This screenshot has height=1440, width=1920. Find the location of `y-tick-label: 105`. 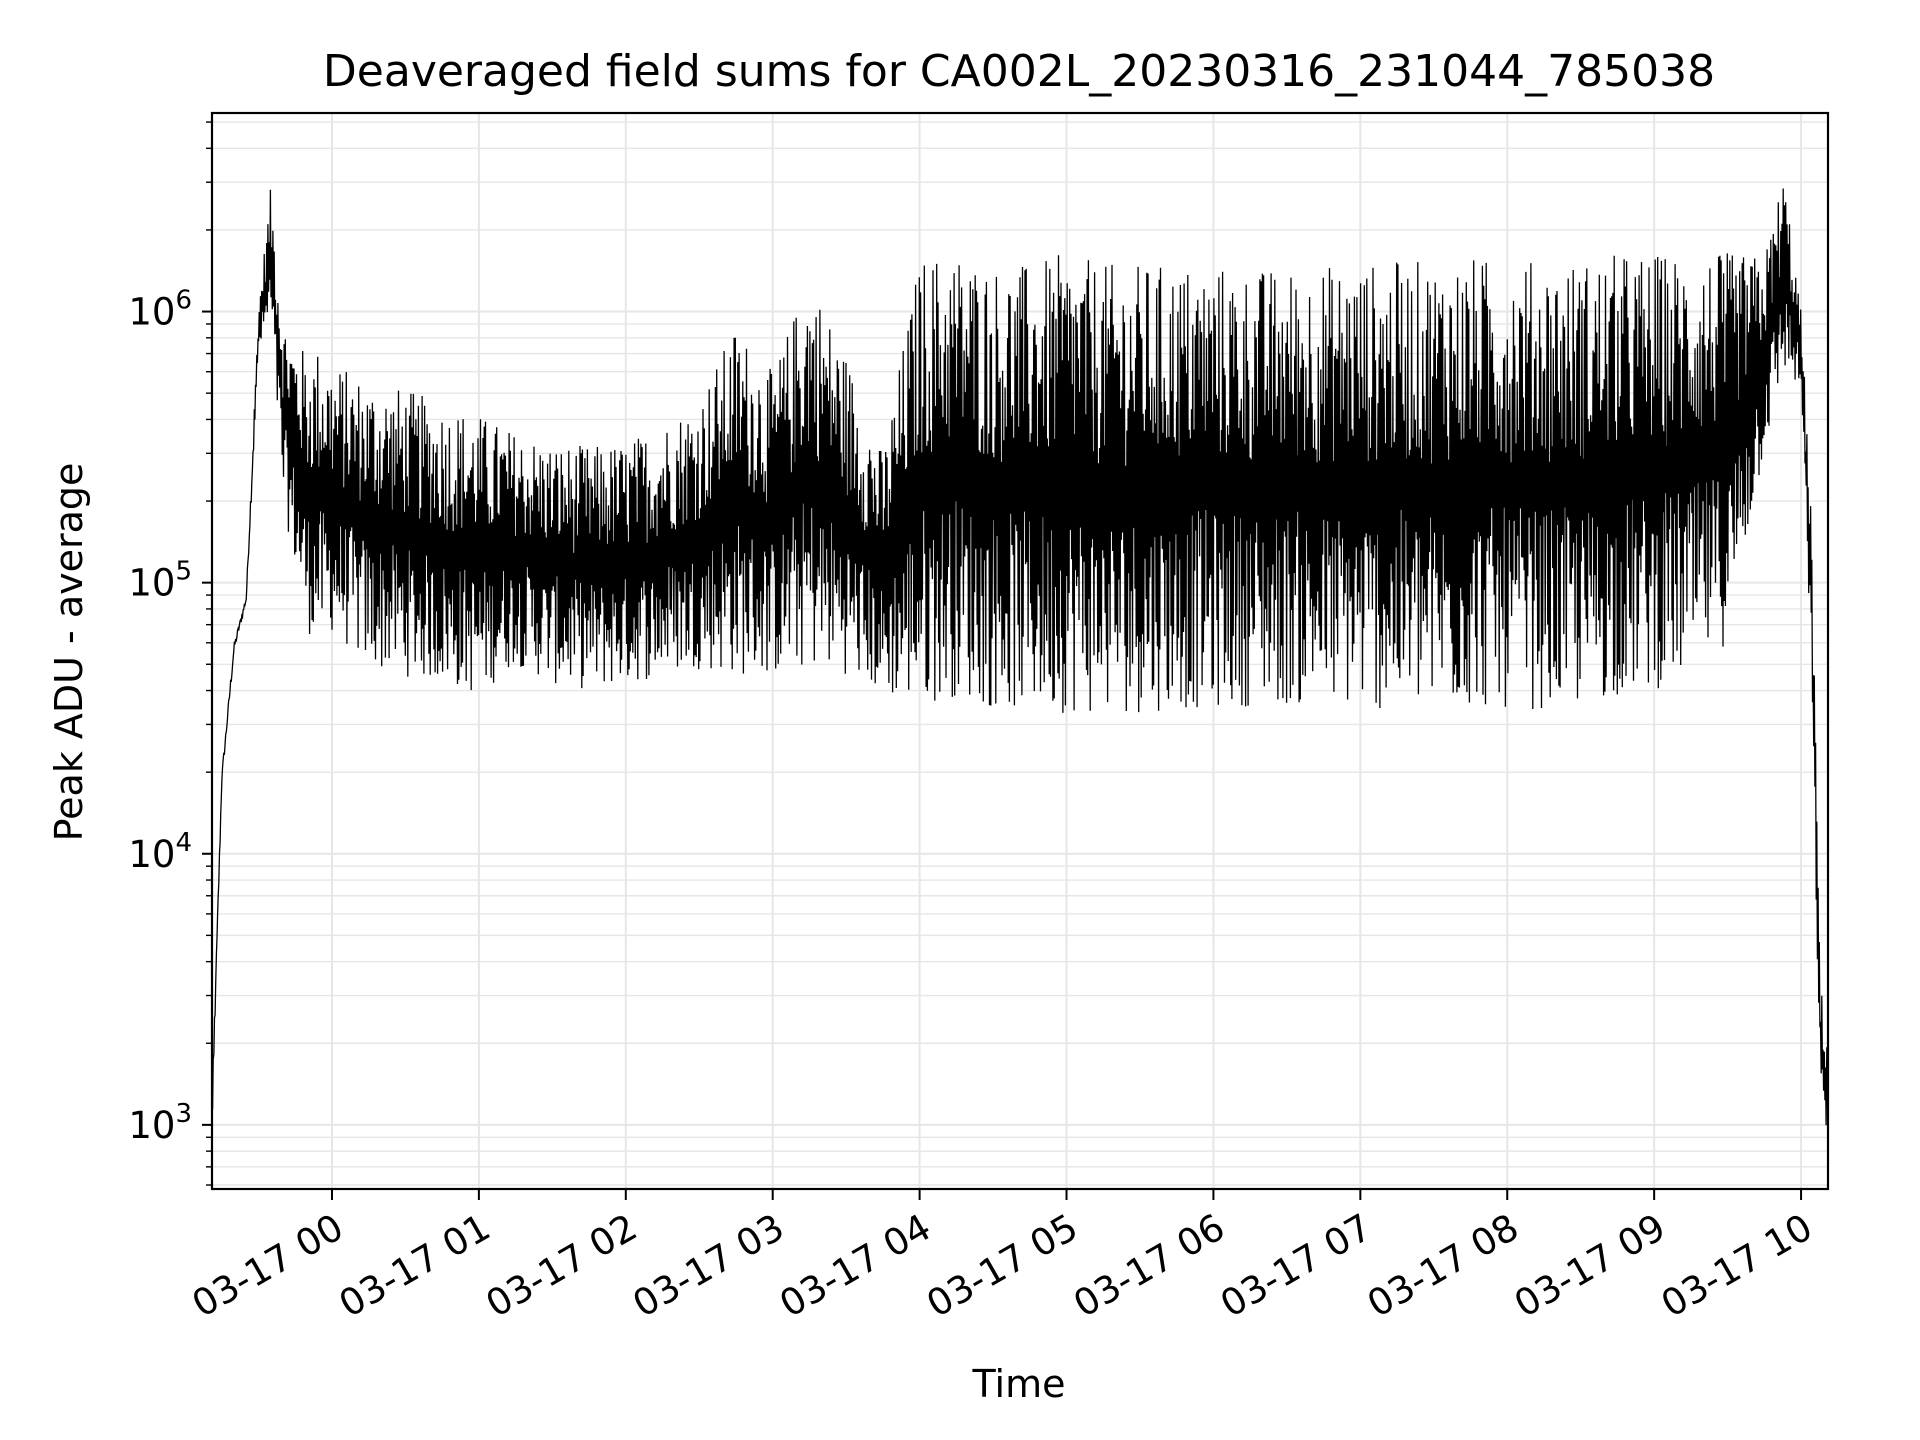

y-tick-label: 105 is located at coordinates (160, 581).